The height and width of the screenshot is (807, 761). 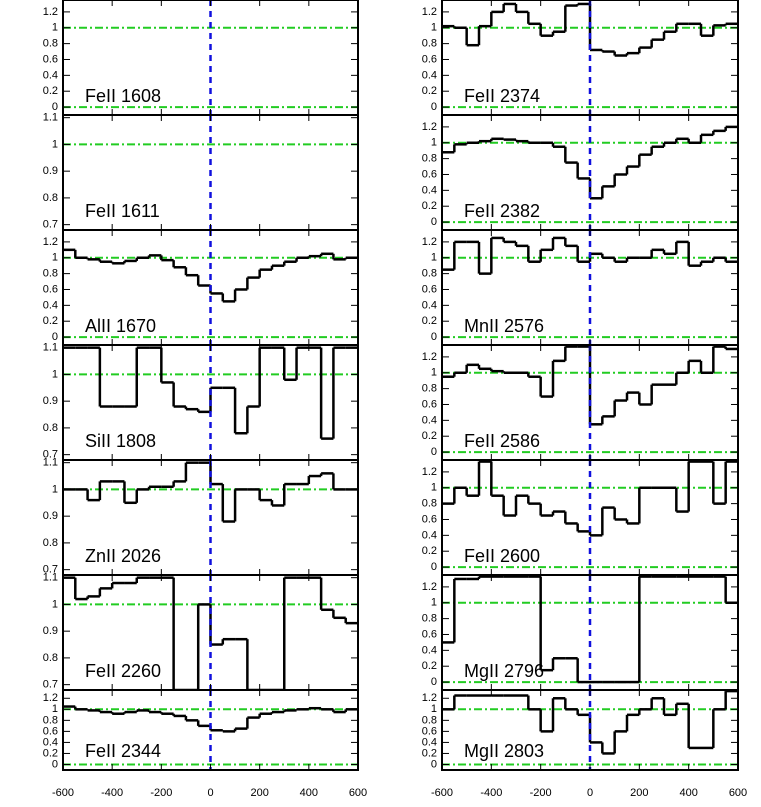 I want to click on x-tick-label: -400, so click(x=112, y=793).